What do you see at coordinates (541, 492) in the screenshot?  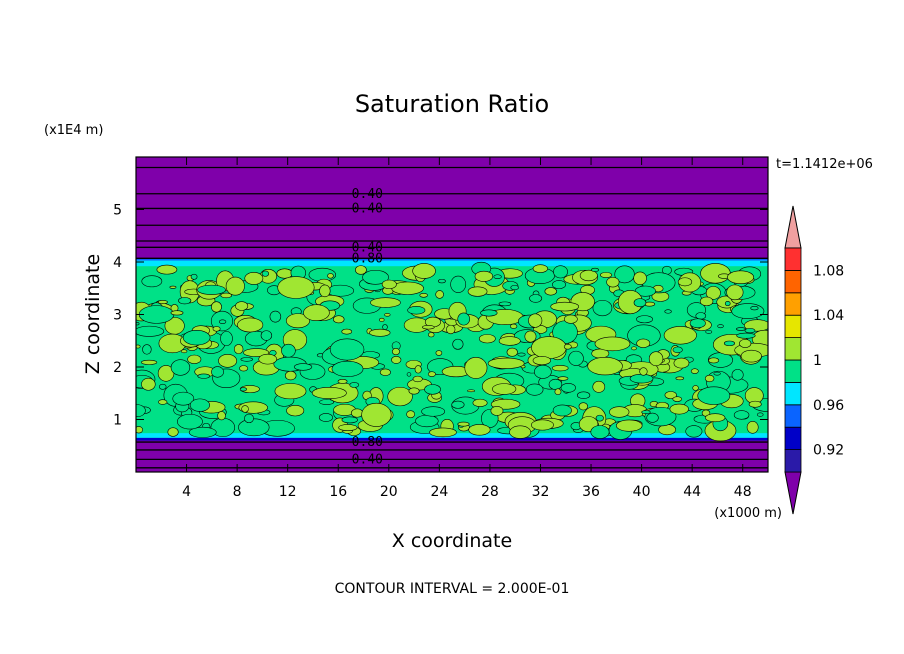 I see `x-tick-label: 32` at bounding box center [541, 492].